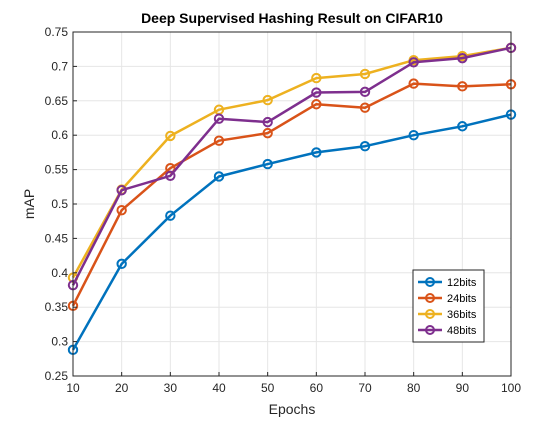 The height and width of the screenshot is (425, 560). Describe the element at coordinates (57, 376) in the screenshot. I see `y-tick-label: 0.25` at that location.